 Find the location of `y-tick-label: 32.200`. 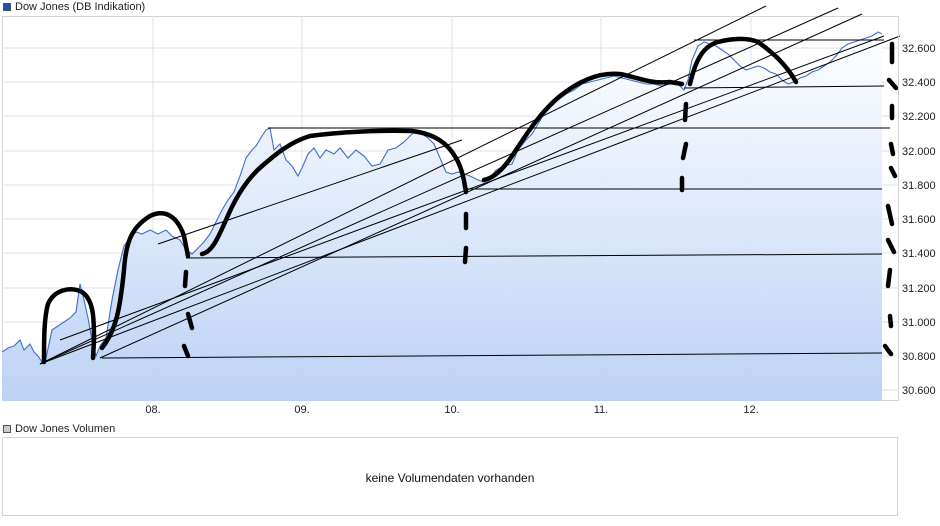

y-tick-label: 32.200 is located at coordinates (919, 117).